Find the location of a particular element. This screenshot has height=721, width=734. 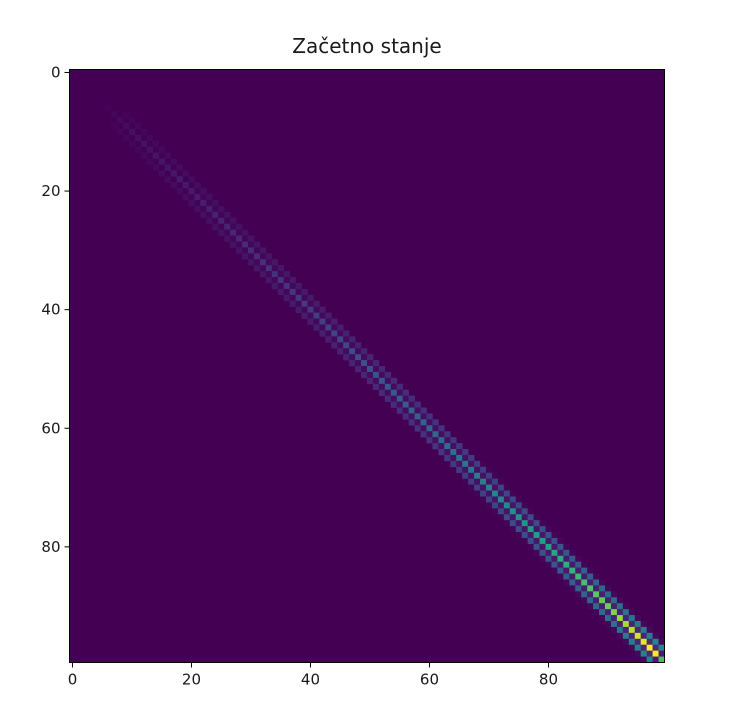

y-tick-label: 80 is located at coordinates (50, 547).